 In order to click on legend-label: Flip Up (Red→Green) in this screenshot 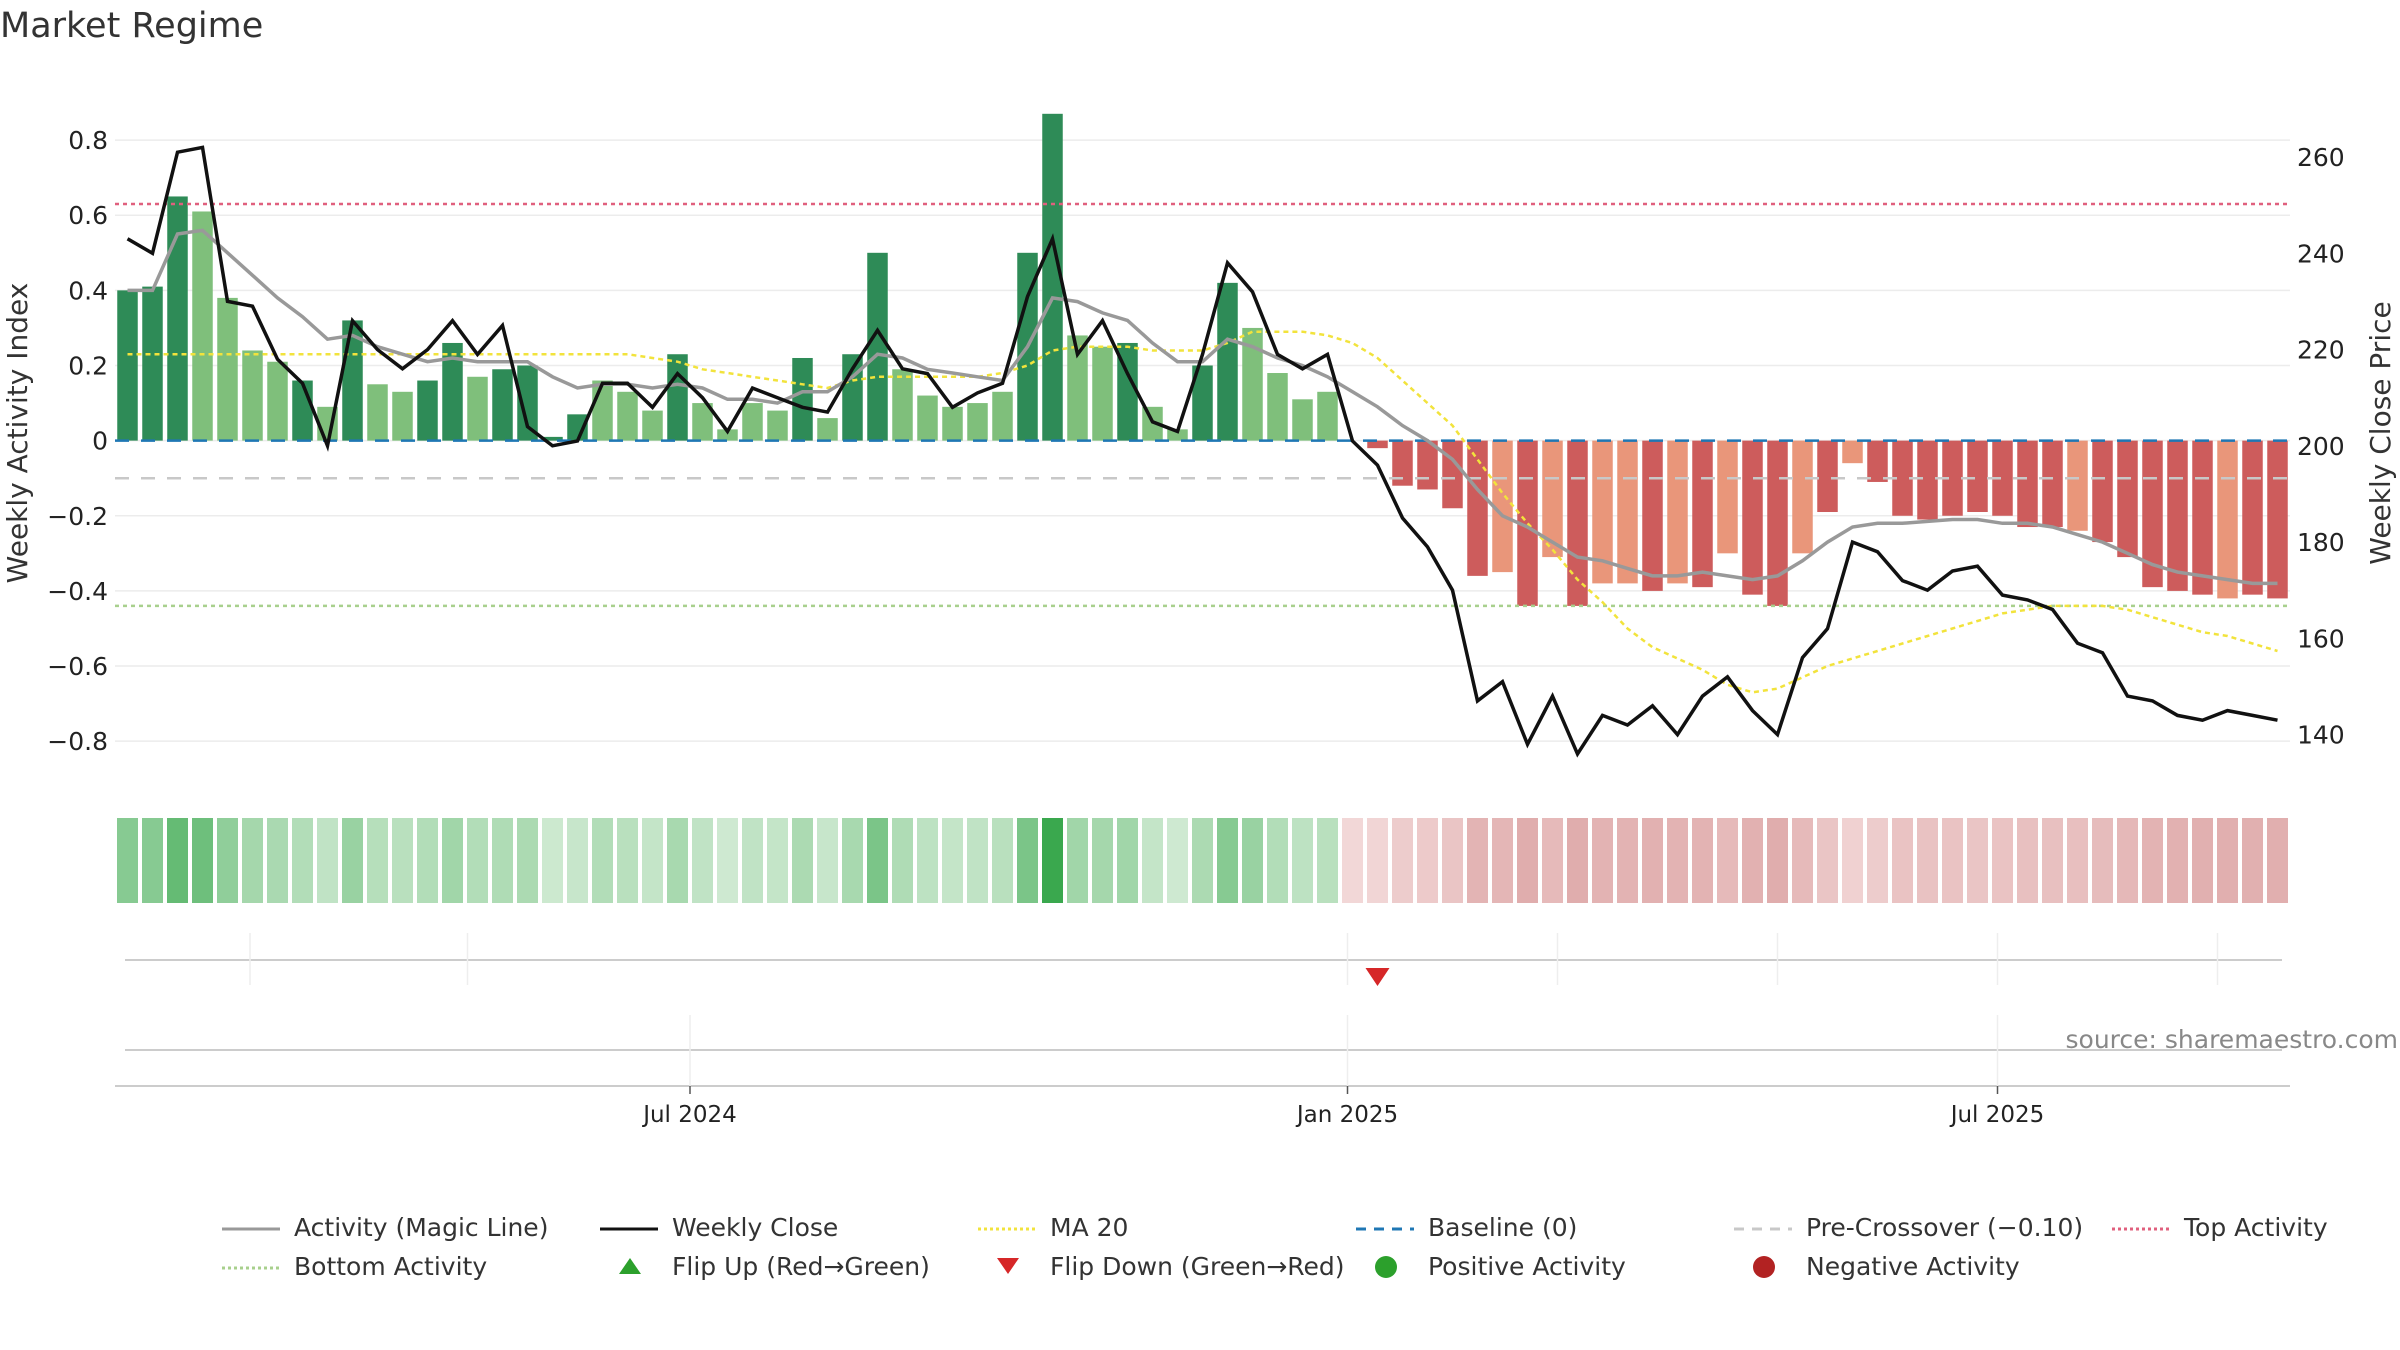, I will do `click(801, 1266)`.